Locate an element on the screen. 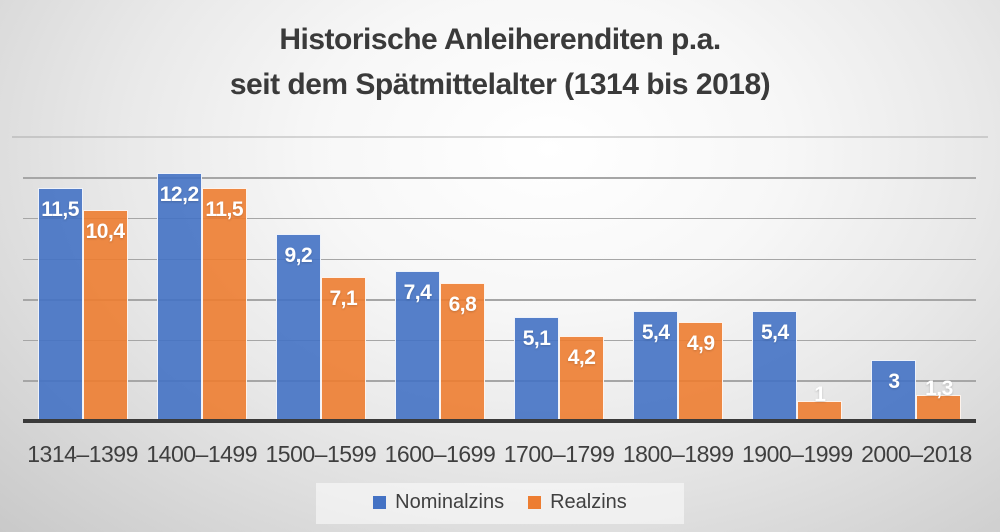 This screenshot has height=532, width=1000. bar-value-label: 4,2 is located at coordinates (581, 357).